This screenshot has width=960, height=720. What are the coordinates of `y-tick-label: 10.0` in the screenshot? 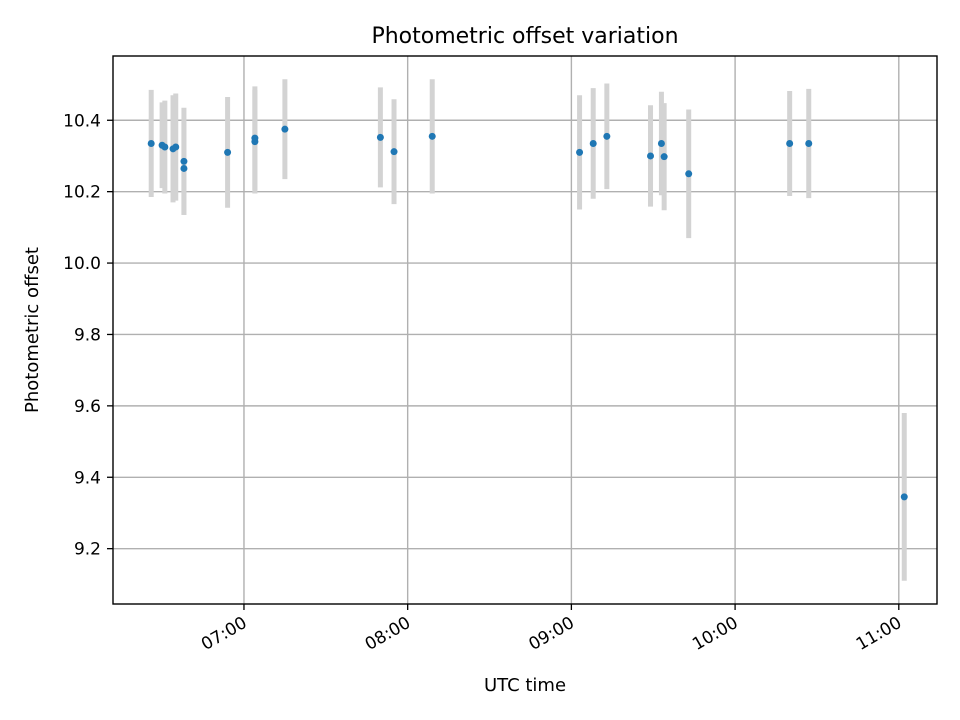 It's located at (82, 264).